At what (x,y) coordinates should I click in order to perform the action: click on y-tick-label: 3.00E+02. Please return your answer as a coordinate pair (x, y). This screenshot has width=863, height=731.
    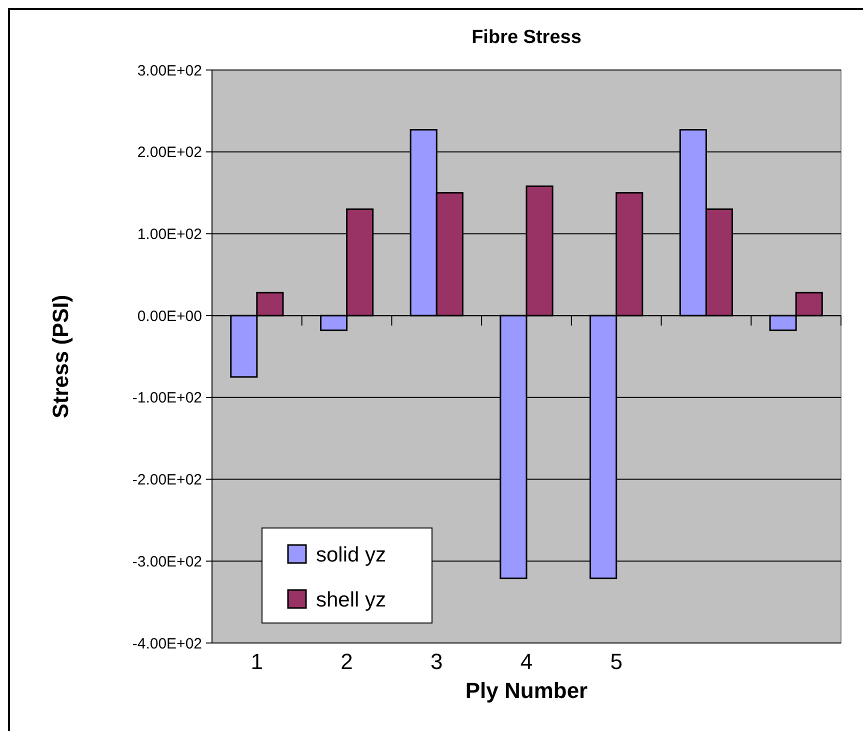
    Looking at the image, I should click on (169, 71).